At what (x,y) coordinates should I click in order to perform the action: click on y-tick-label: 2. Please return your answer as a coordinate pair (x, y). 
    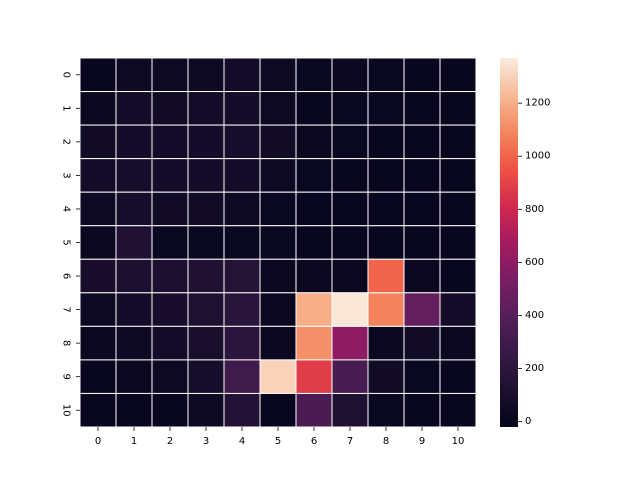
    Looking at the image, I should click on (66, 142).